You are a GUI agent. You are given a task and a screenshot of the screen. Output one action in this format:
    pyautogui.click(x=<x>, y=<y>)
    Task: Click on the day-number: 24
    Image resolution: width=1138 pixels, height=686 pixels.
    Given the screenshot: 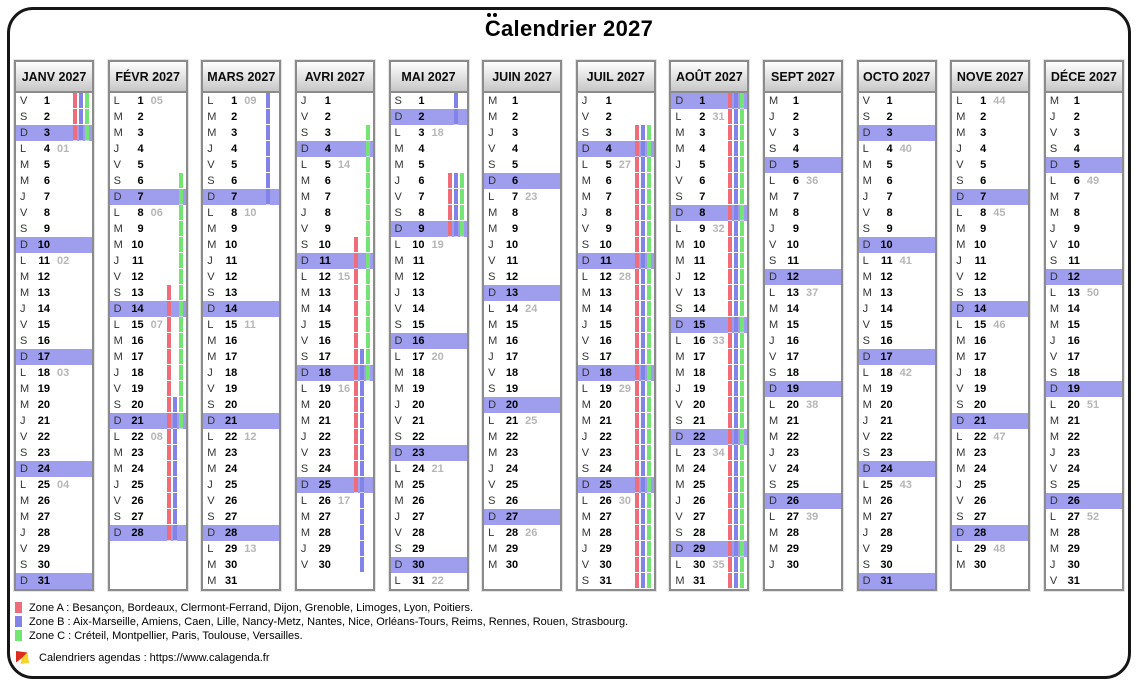 What is the action you would take?
    pyautogui.click(x=512, y=469)
    